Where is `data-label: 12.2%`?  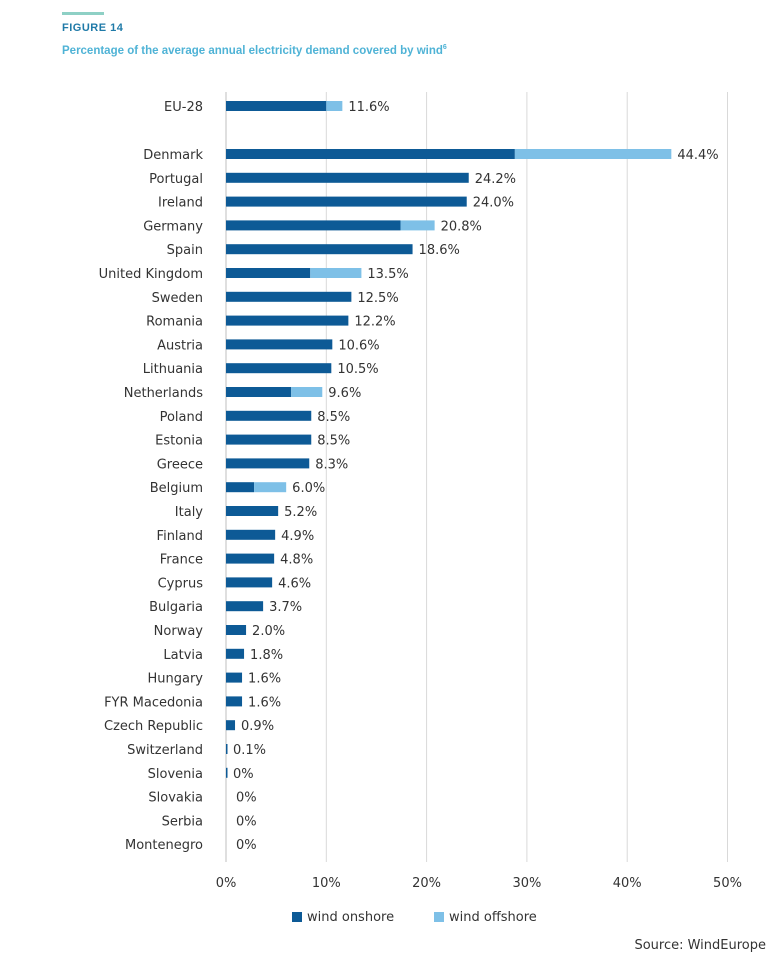
data-label: 12.2% is located at coordinates (374, 322).